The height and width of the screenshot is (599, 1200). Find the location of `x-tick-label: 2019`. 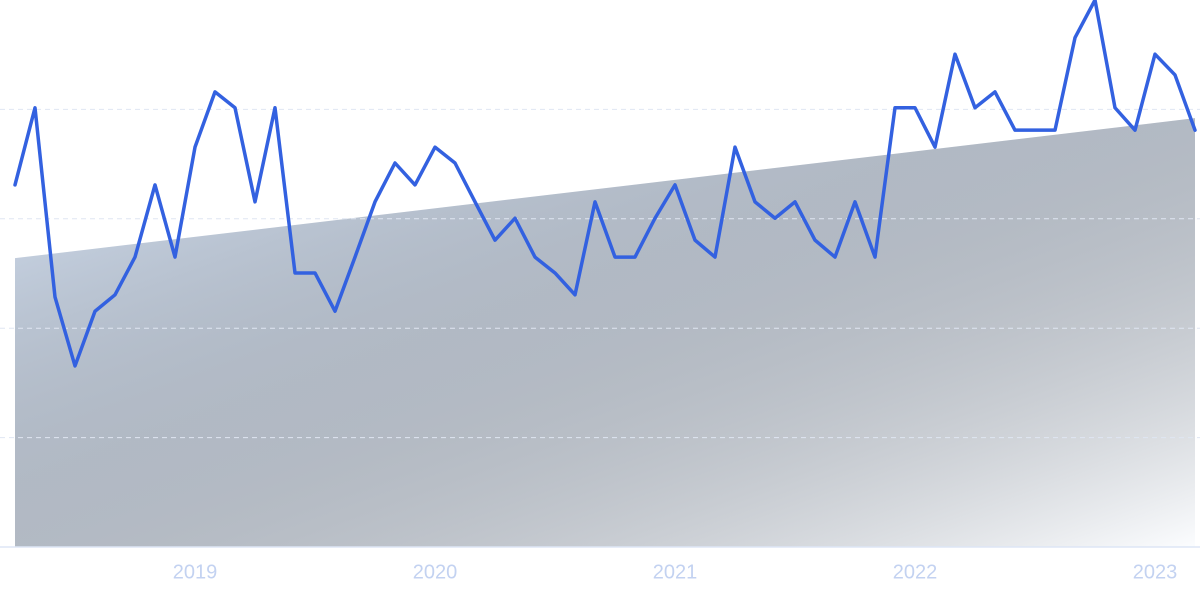

x-tick-label: 2019 is located at coordinates (195, 572).